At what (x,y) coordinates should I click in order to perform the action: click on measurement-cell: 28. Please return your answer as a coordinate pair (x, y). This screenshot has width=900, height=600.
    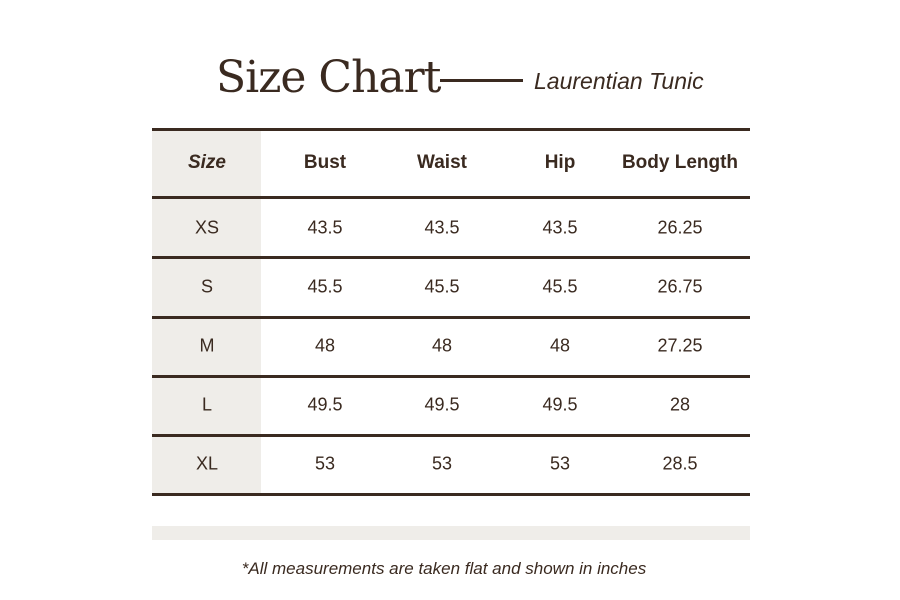
    Looking at the image, I should click on (680, 404).